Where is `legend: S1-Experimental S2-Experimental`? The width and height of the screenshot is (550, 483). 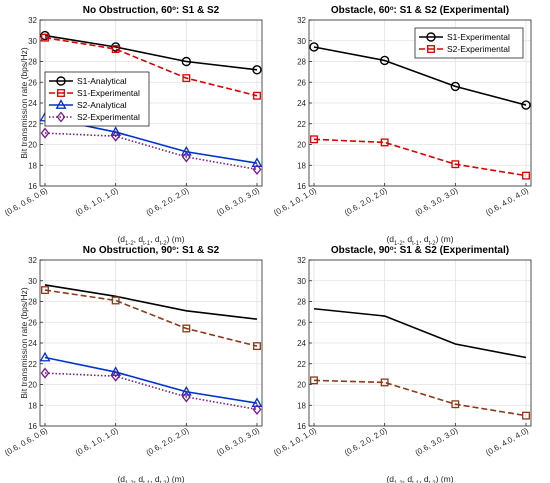
legend: S1-Experimental S2-Experimental is located at coordinates (469, 43).